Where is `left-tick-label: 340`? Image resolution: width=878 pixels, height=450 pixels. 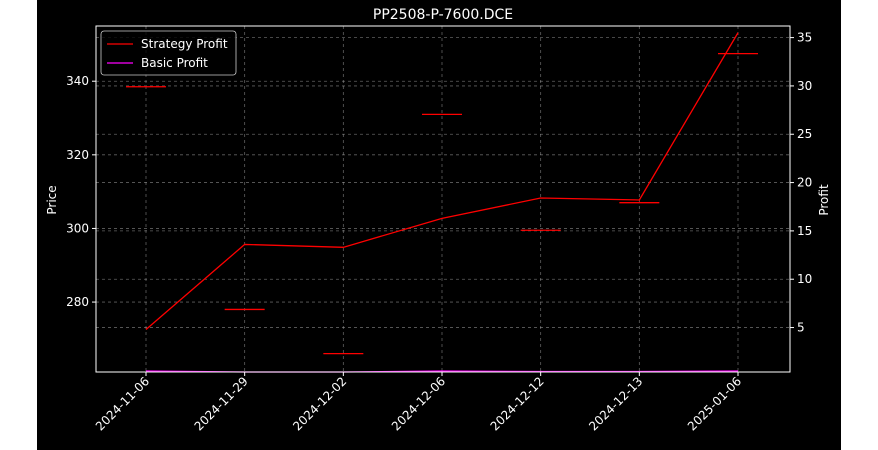
left-tick-label: 340 is located at coordinates (77, 81).